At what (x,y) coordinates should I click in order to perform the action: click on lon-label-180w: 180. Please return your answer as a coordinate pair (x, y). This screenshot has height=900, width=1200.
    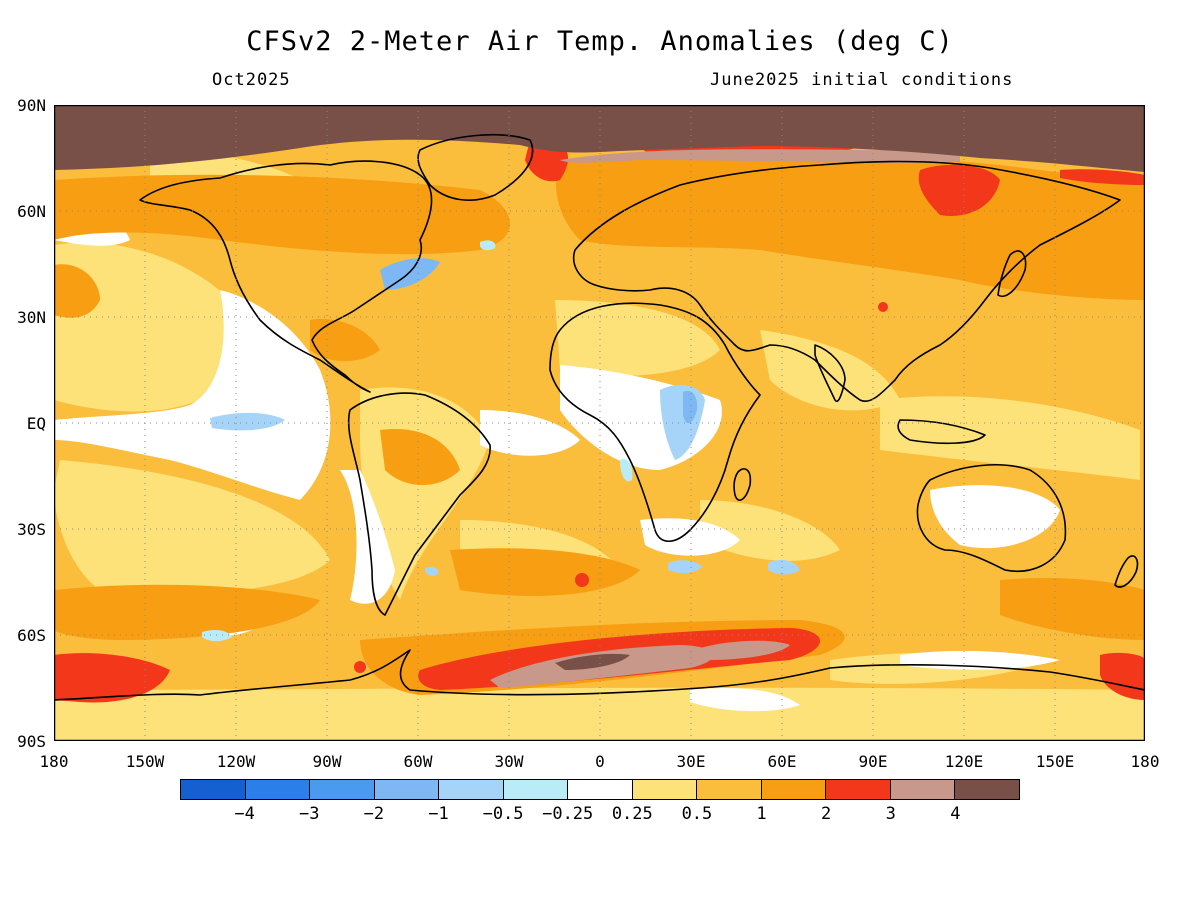
    Looking at the image, I should click on (54, 761).